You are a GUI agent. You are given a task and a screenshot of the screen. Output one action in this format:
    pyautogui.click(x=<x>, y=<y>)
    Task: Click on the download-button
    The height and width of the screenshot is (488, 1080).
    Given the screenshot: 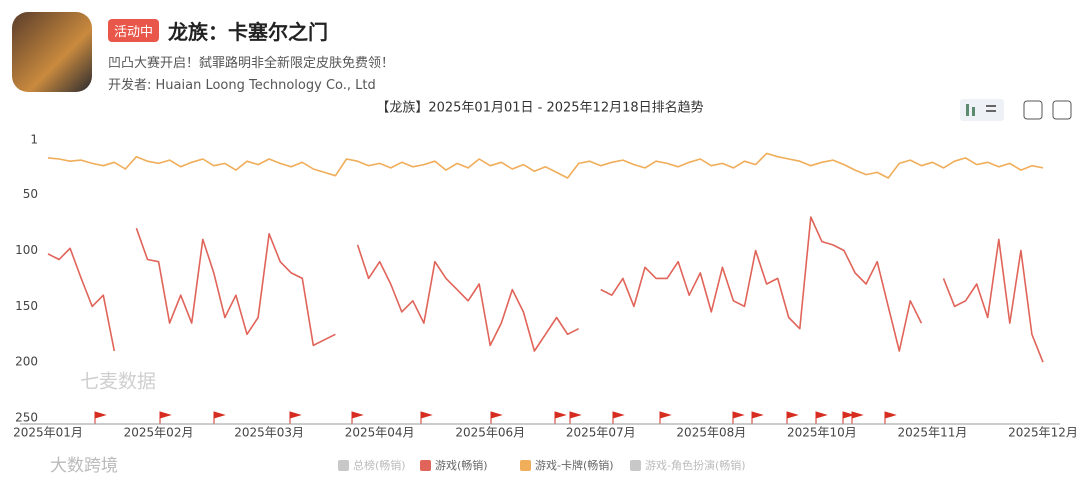 What is the action you would take?
    pyautogui.click(x=1062, y=110)
    